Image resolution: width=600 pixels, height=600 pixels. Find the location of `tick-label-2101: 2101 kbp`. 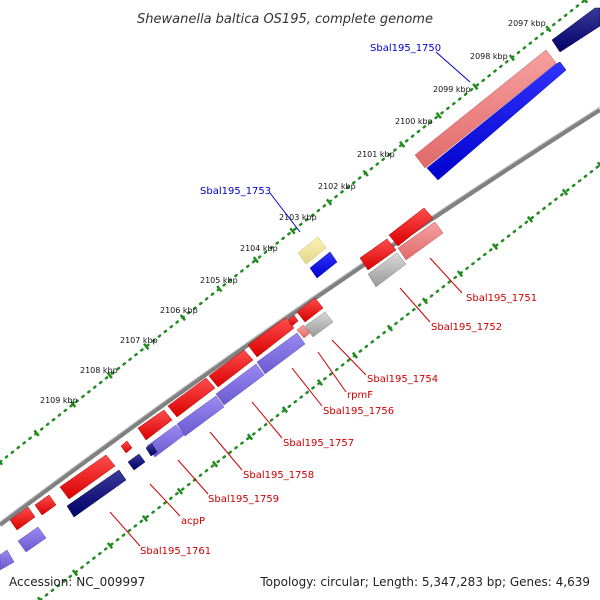

tick-label-2101: 2101 kbp is located at coordinates (376, 154).